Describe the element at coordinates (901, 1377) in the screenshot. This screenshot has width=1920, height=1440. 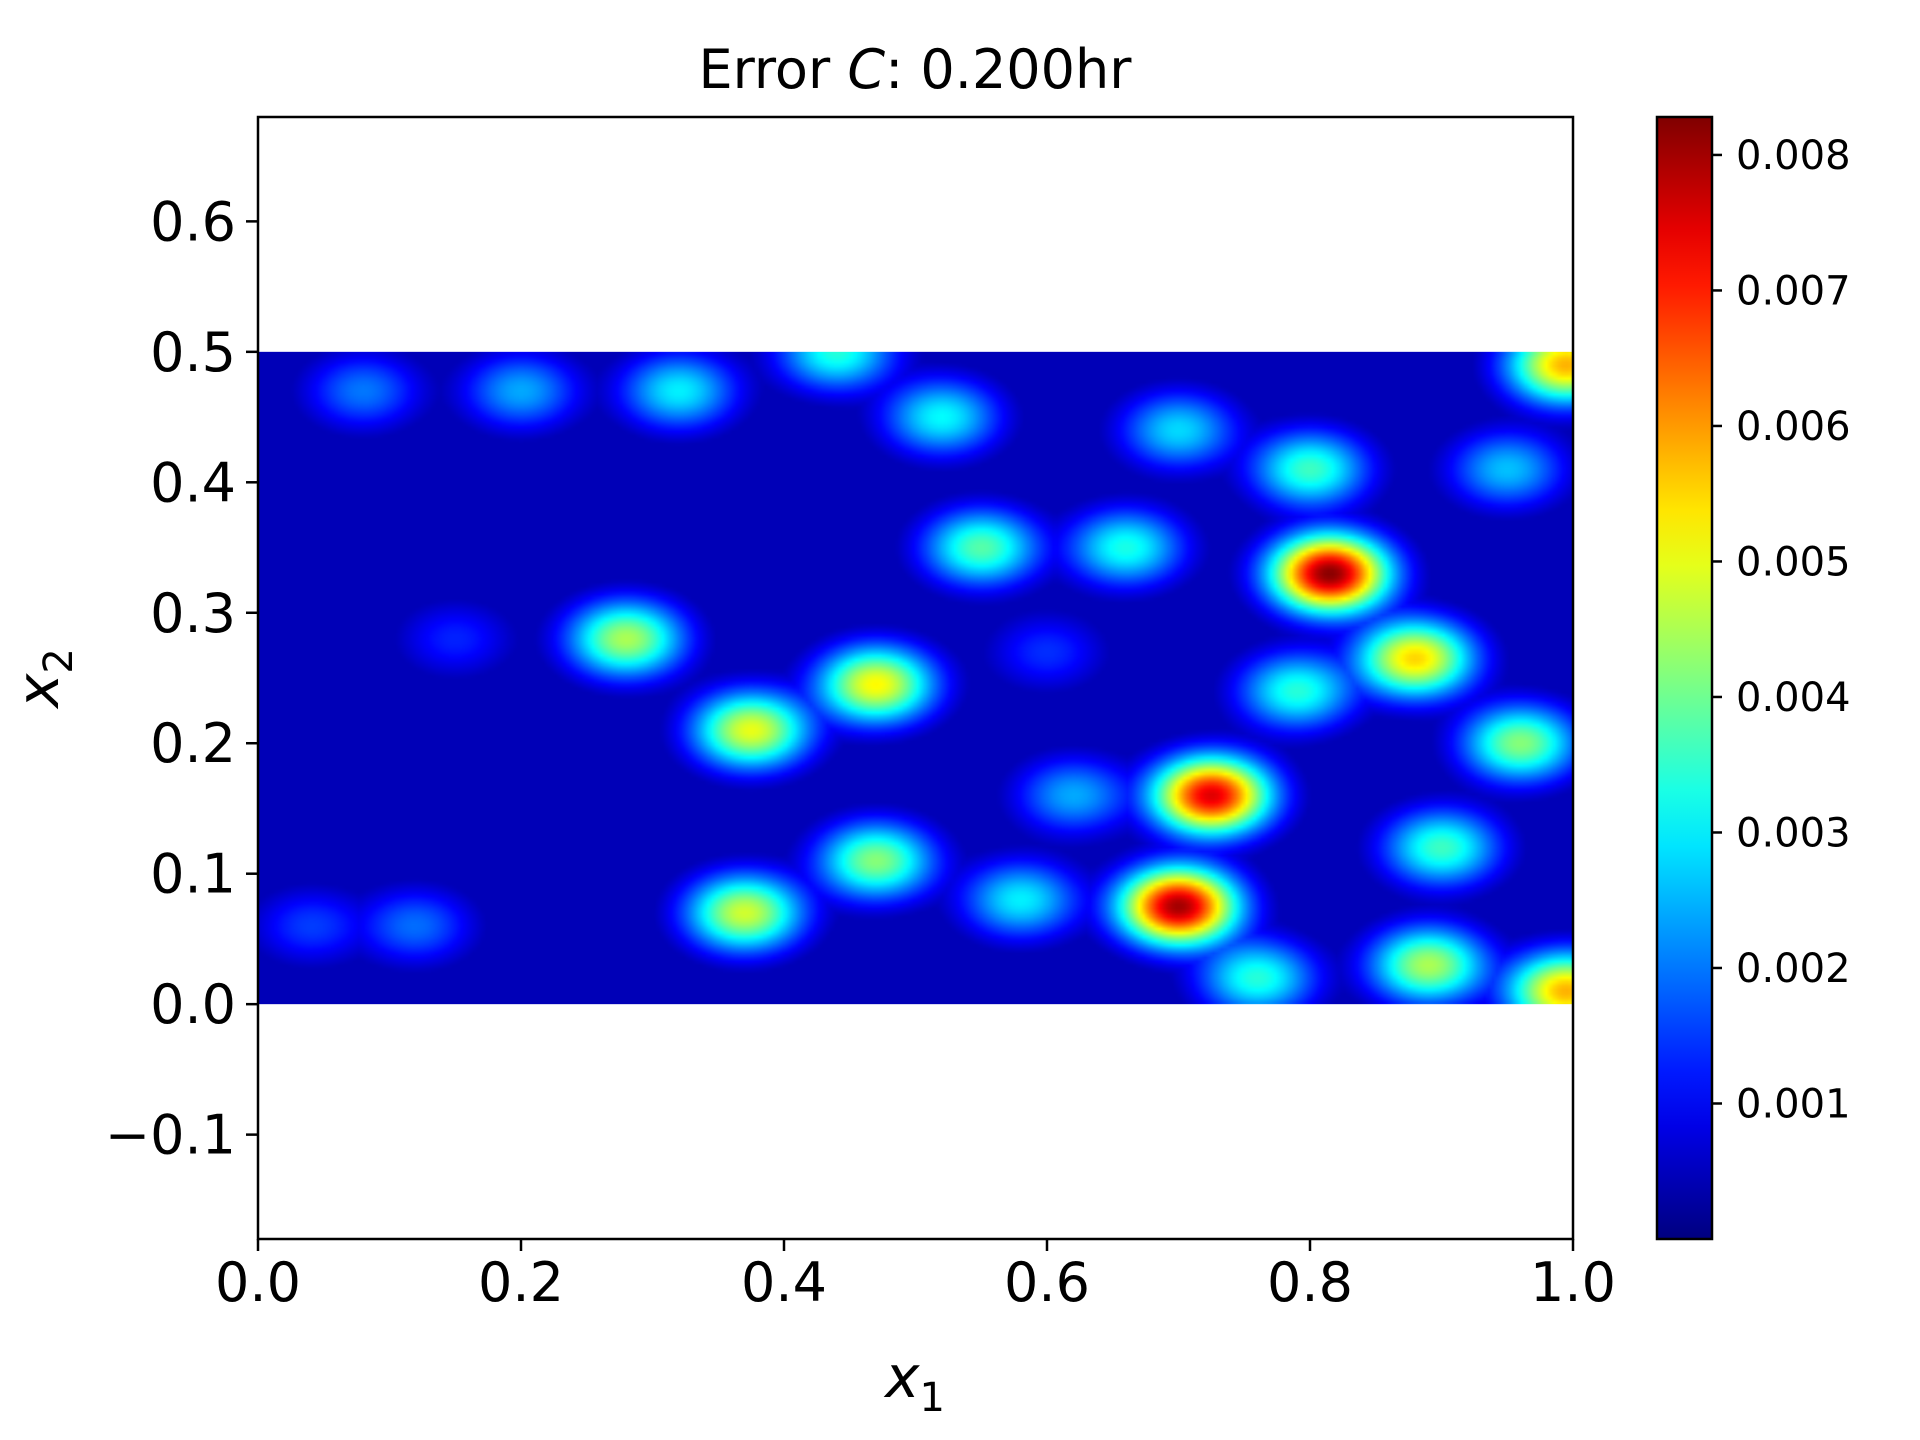
I see `x-axis-label-base: x` at that location.